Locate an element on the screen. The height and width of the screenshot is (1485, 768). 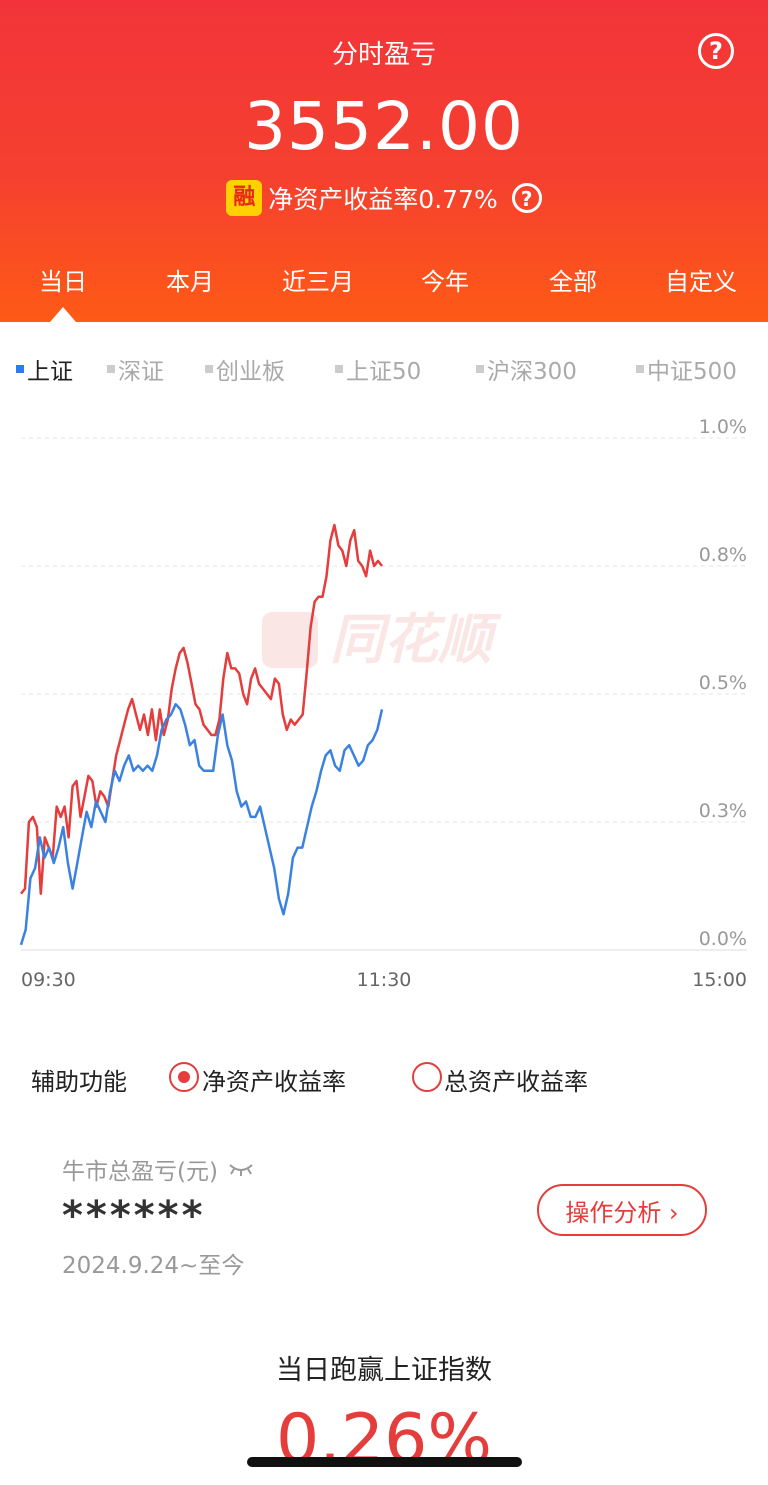
roe-row: 融 净资产收益率0.77% ? is located at coordinates (384, 198).